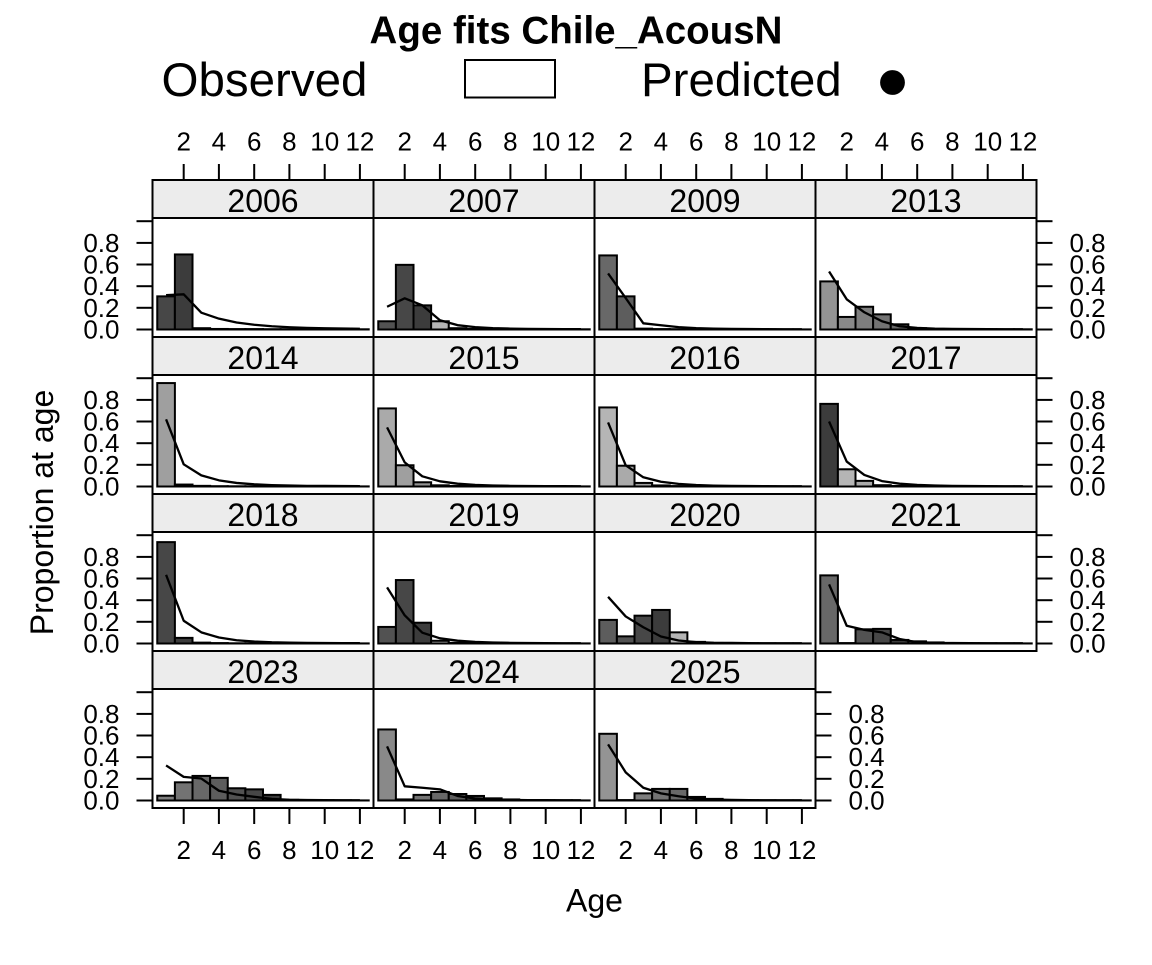 This screenshot has height=965, width=1152. I want to click on svg-text: 2016, so click(704, 358).